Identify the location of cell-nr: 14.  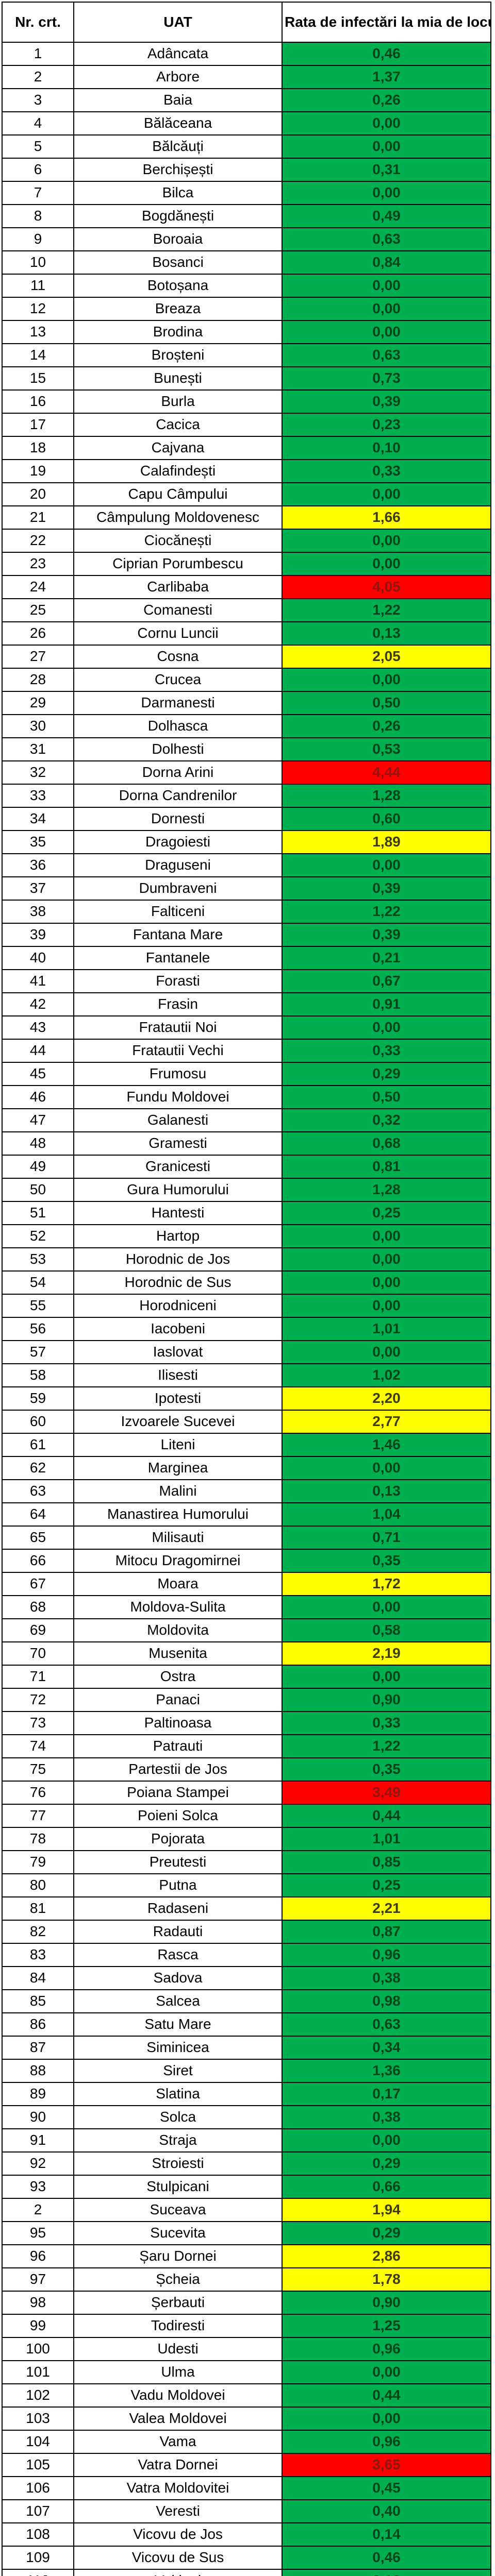
(38, 355).